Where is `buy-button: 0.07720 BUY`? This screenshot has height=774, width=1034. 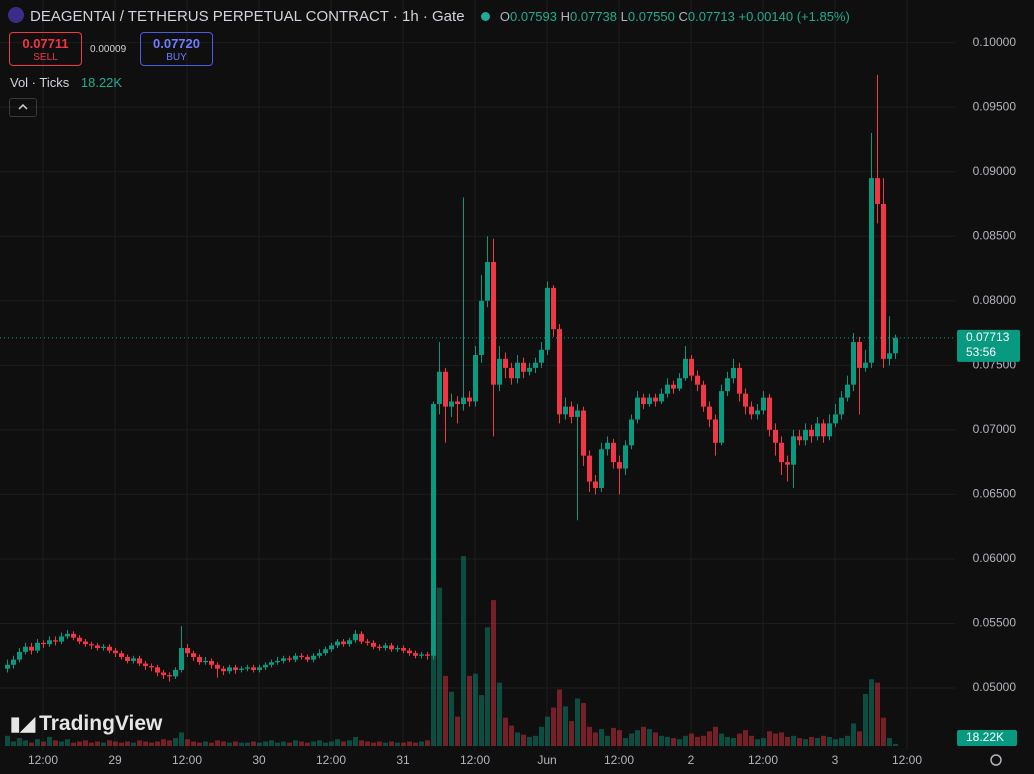
buy-button: 0.07720 BUY is located at coordinates (176, 49).